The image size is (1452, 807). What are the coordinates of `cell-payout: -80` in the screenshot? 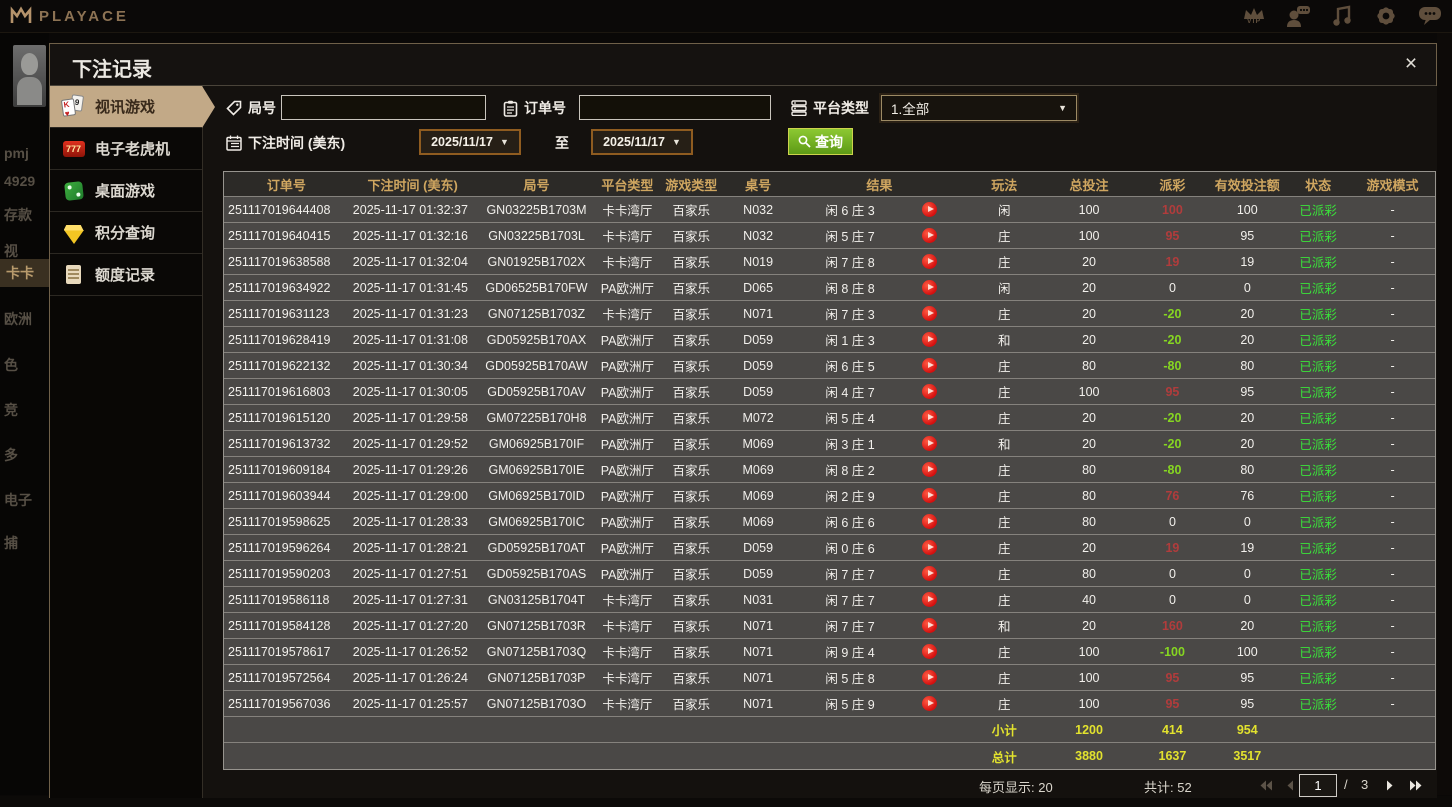 It's located at (1172, 469).